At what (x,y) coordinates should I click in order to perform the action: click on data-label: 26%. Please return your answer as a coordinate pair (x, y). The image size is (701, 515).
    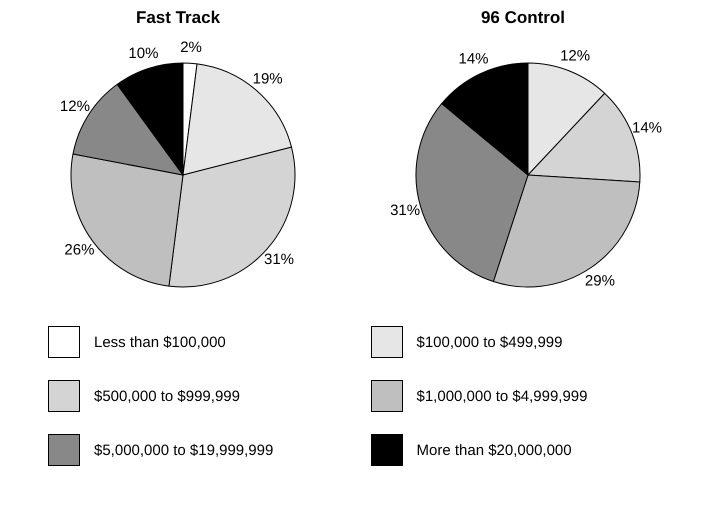
    Looking at the image, I should click on (79, 250).